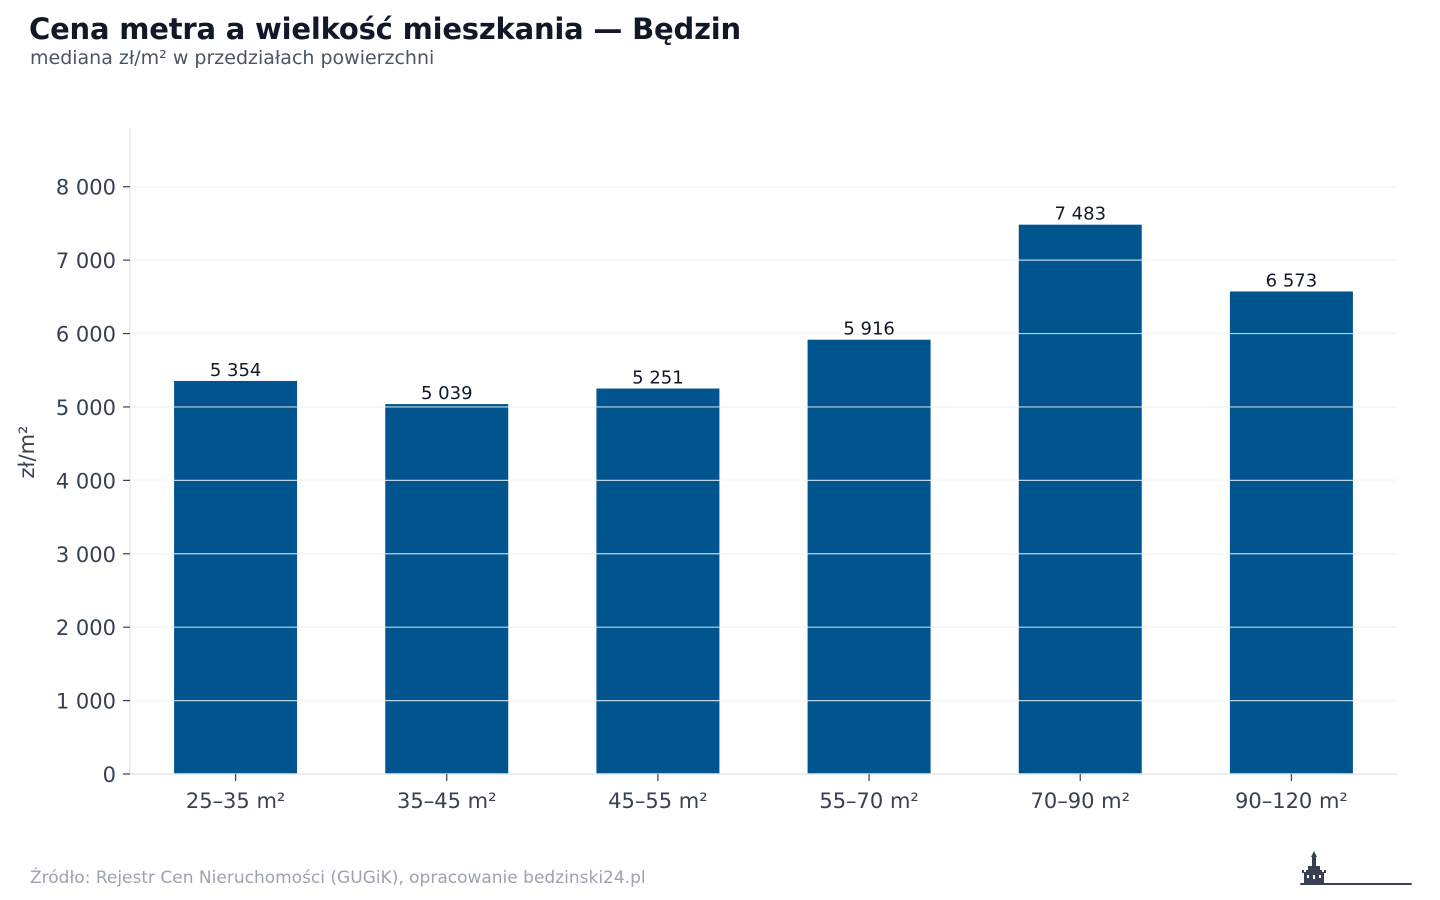  What do you see at coordinates (86, 261) in the screenshot?
I see `y-tick-label: 7 000` at bounding box center [86, 261].